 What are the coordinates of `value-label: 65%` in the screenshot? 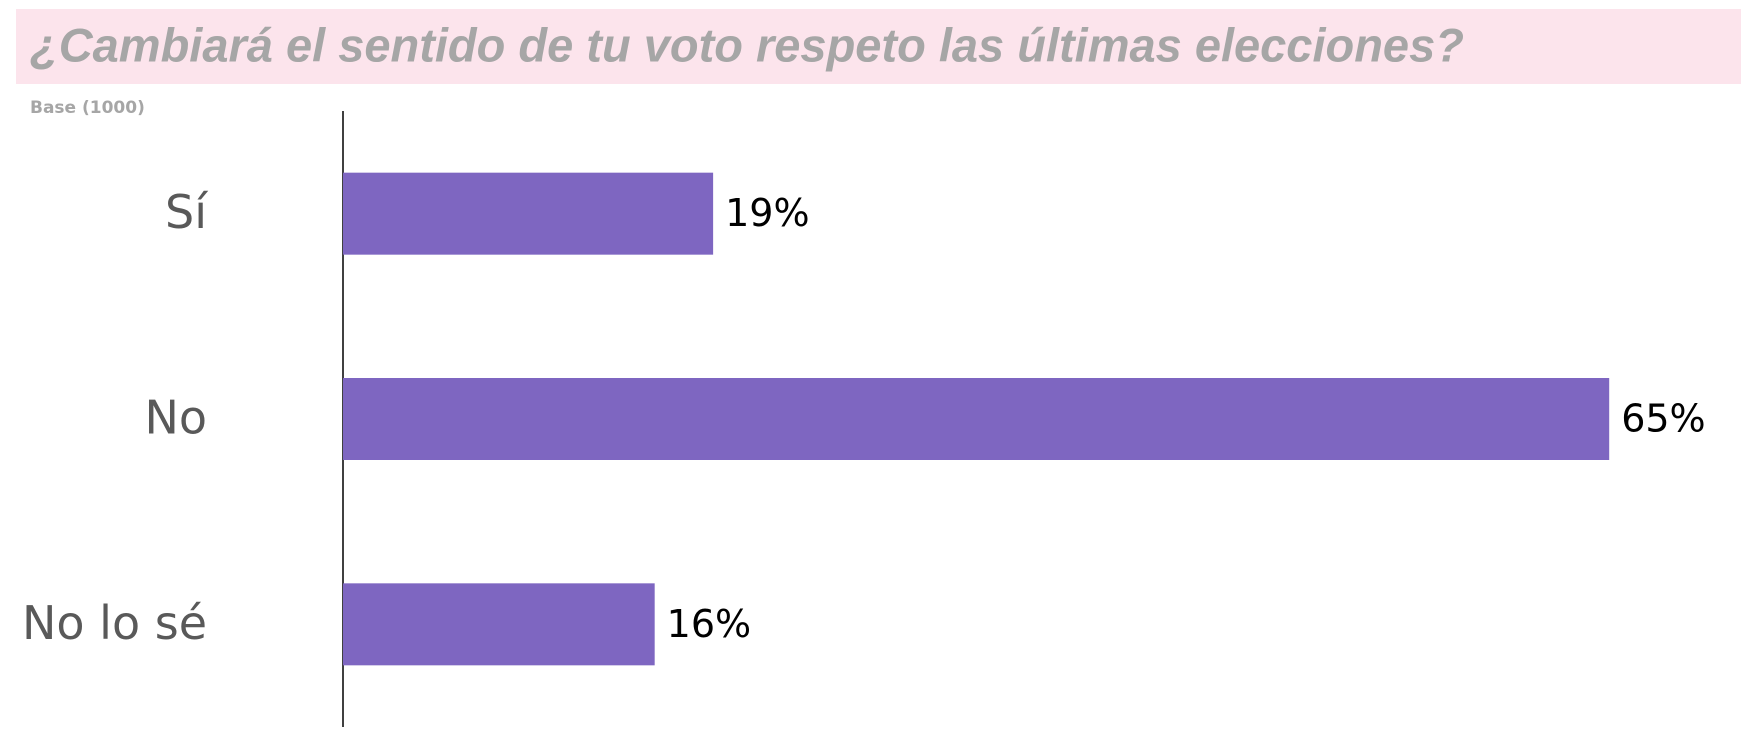 It's located at (1663, 419).